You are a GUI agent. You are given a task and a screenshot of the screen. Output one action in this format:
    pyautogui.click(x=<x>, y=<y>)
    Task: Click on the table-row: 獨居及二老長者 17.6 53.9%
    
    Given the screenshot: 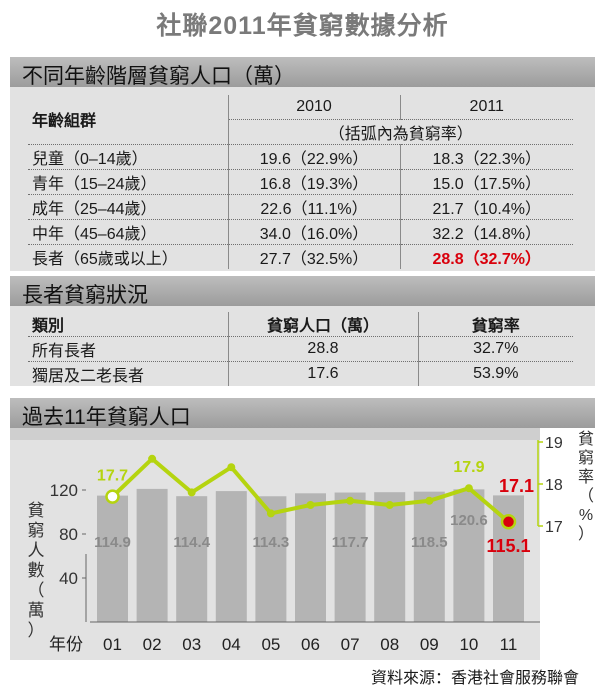 What is the action you would take?
    pyautogui.click(x=300, y=373)
    